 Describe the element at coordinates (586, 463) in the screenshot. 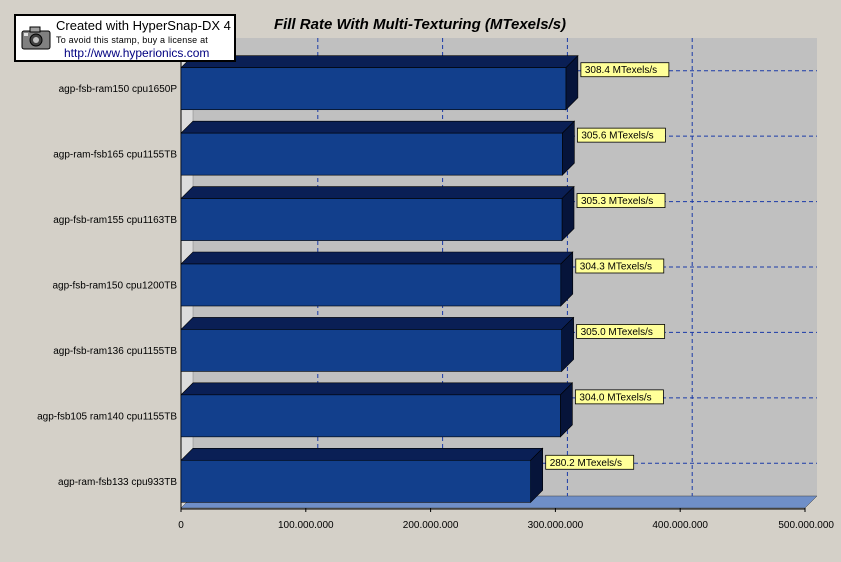

I see `data-label-text: 280.2 MTexels/s` at that location.